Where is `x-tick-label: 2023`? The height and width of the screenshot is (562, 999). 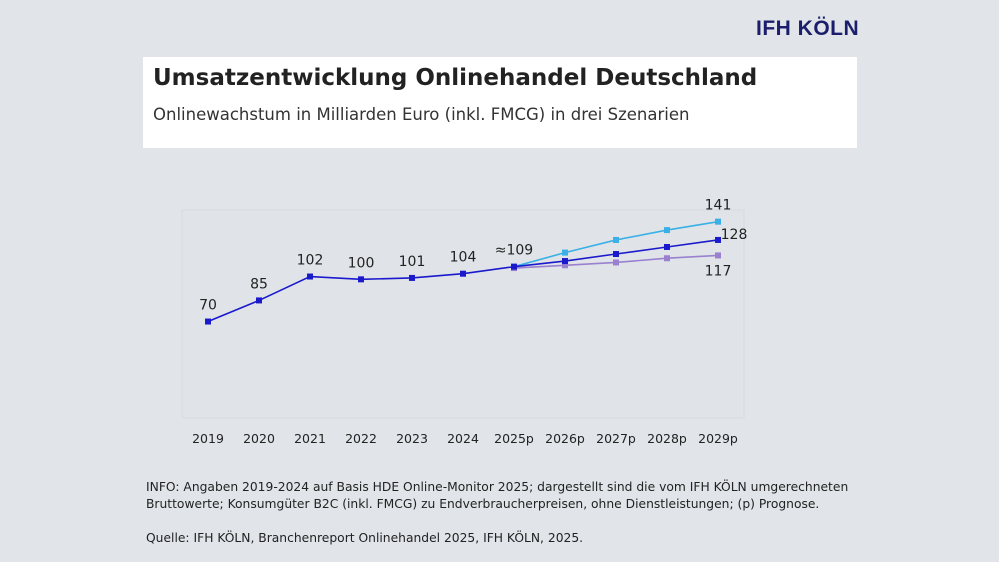 x-tick-label: 2023 is located at coordinates (412, 438).